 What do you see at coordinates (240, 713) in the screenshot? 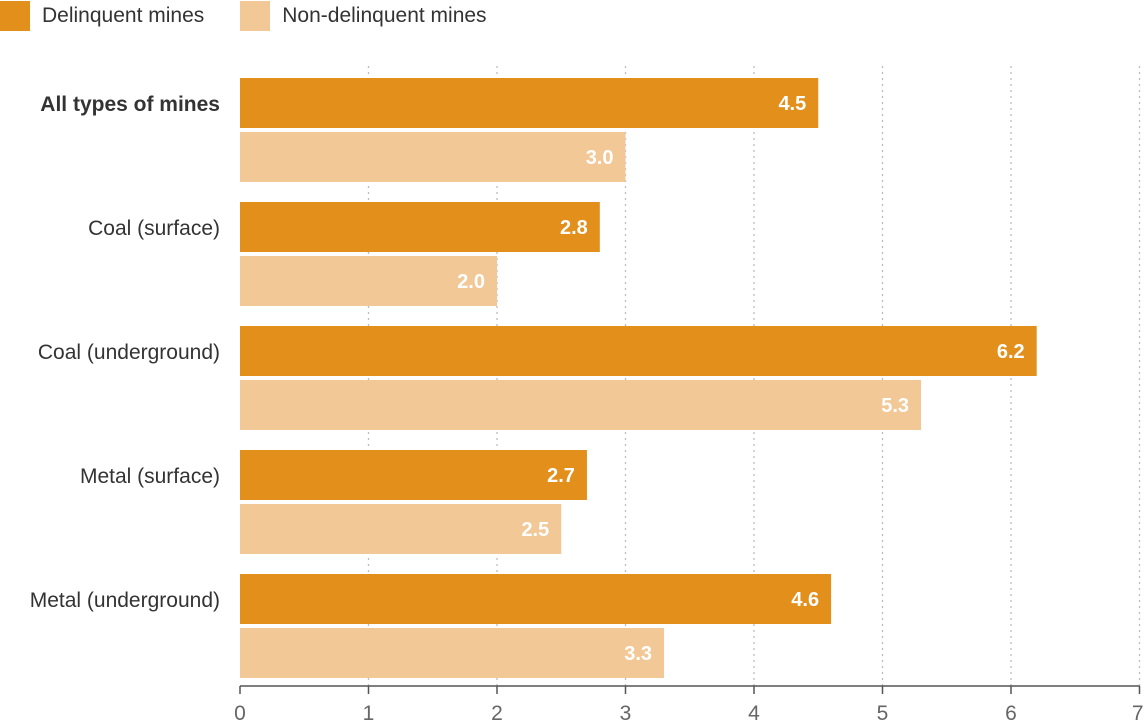
I see `x-tick-label: 0` at bounding box center [240, 713].